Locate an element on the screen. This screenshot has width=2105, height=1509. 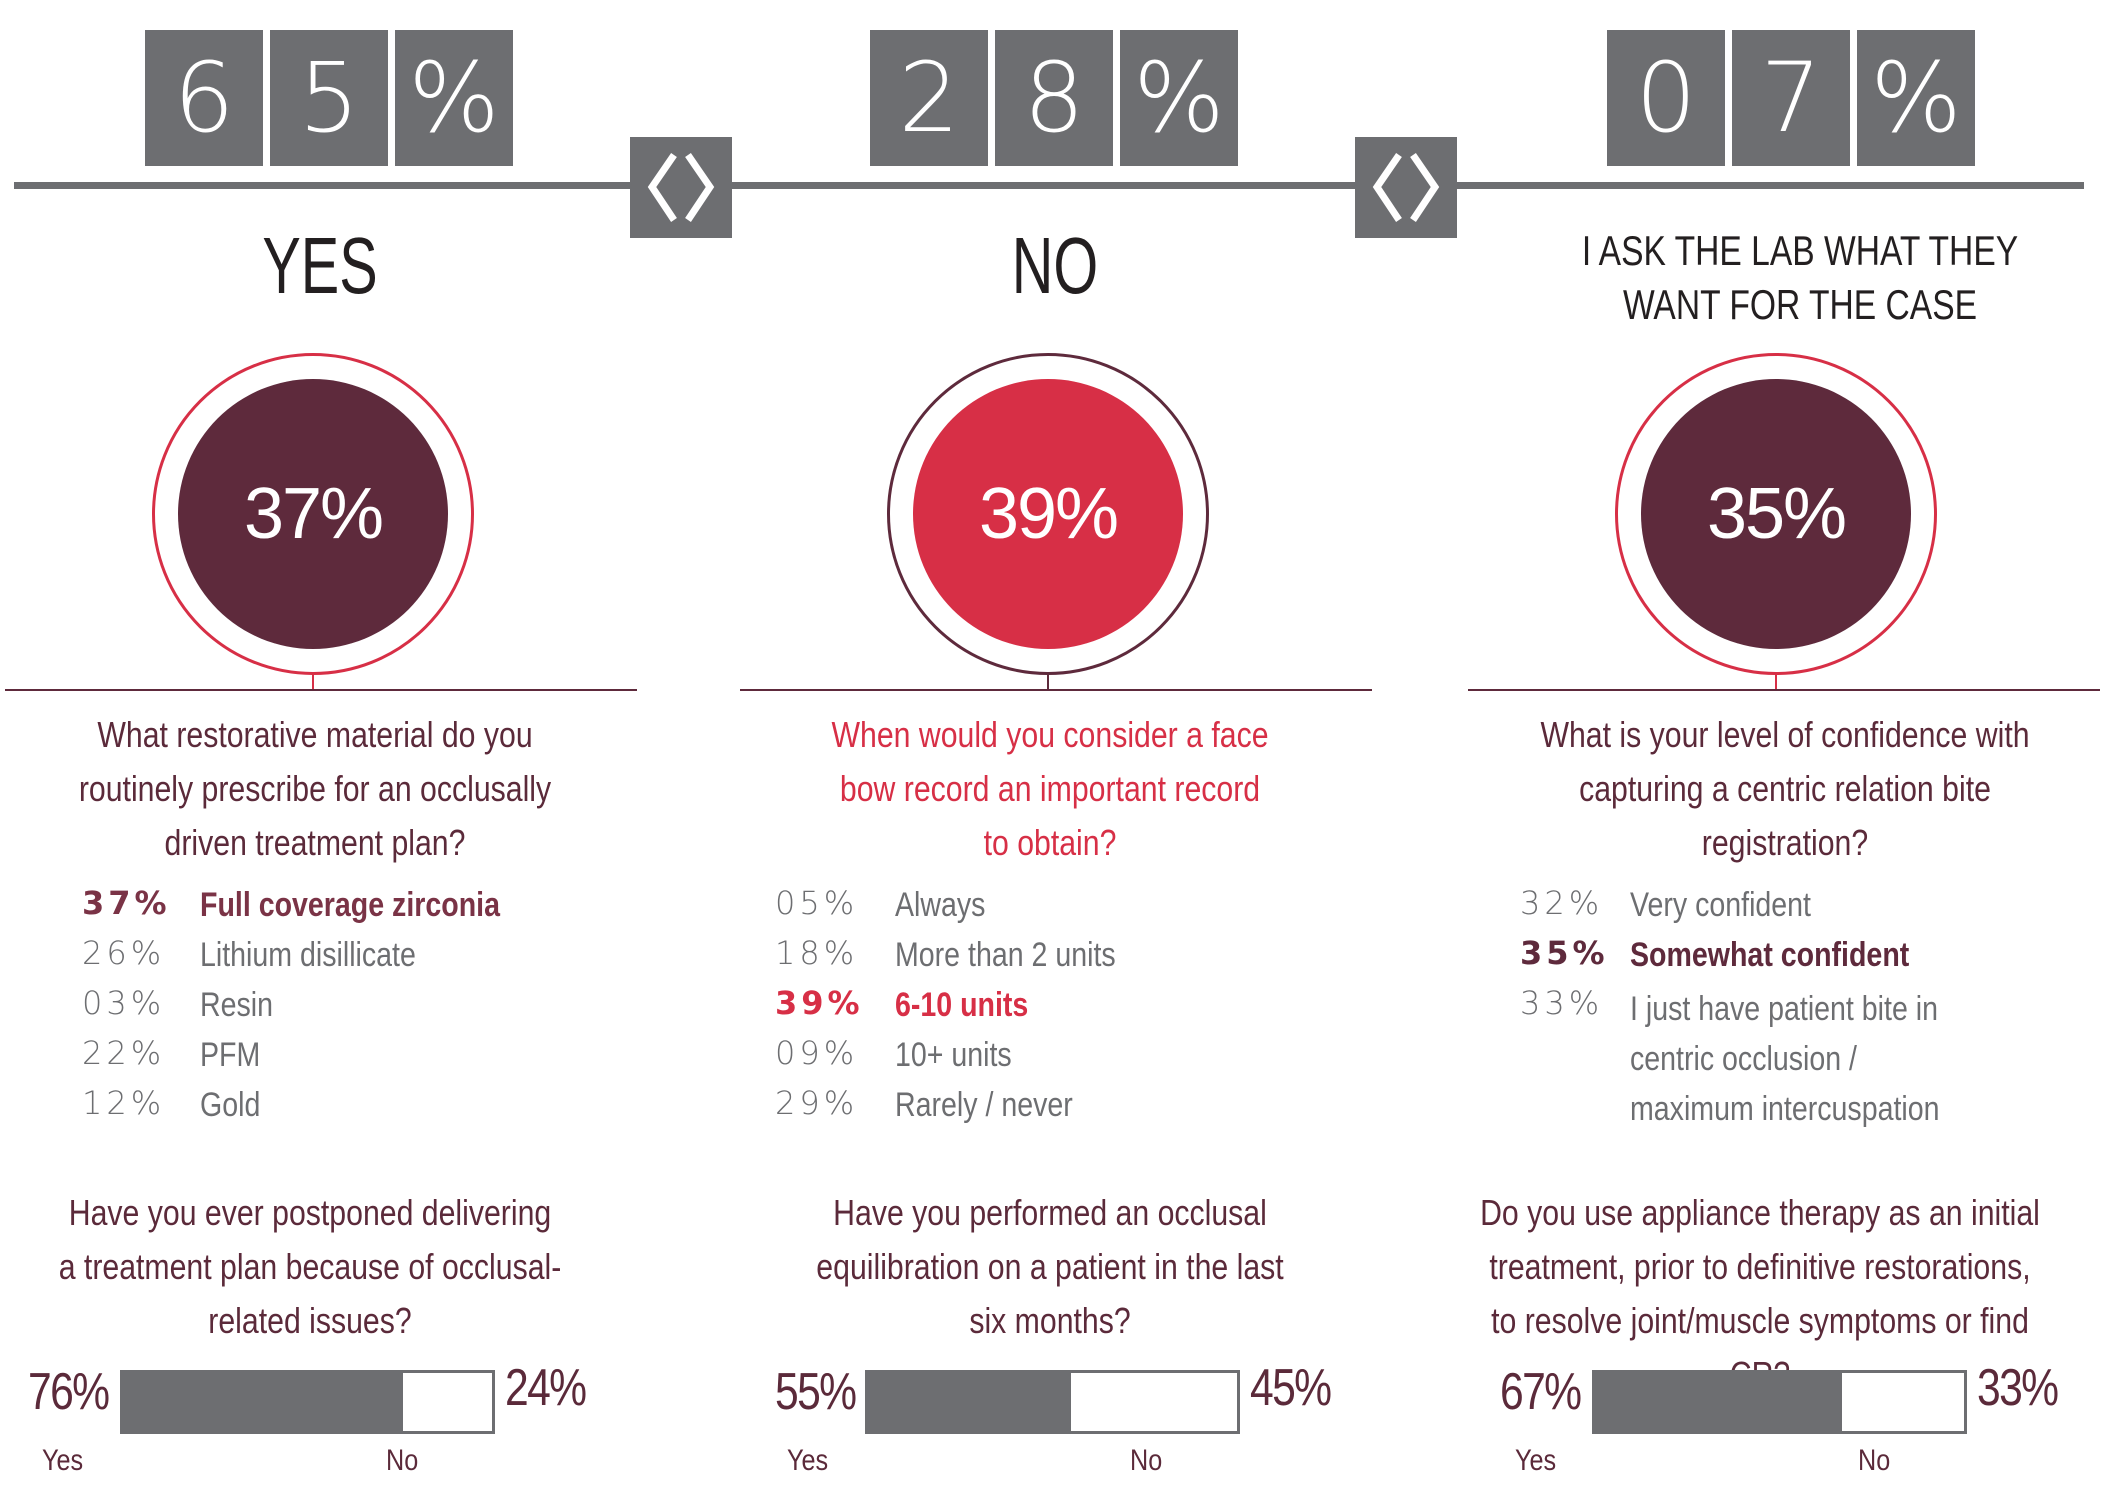
option-percent: 22% is located at coordinates (124, 1053).